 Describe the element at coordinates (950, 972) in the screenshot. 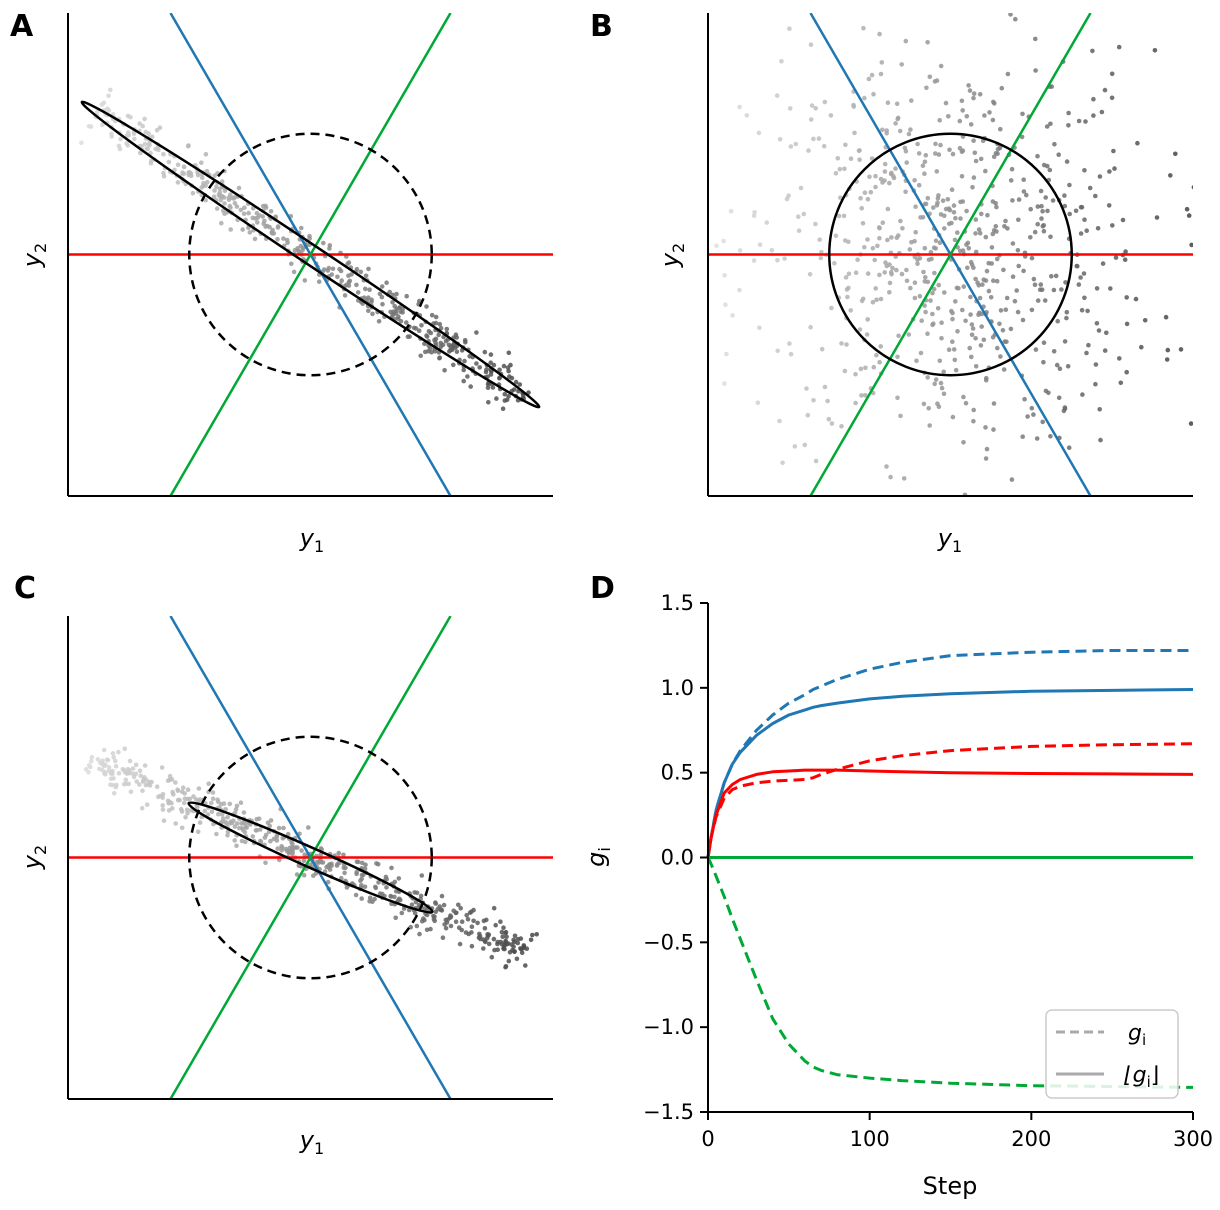

I see `panel-d-series-green-dashed` at that location.